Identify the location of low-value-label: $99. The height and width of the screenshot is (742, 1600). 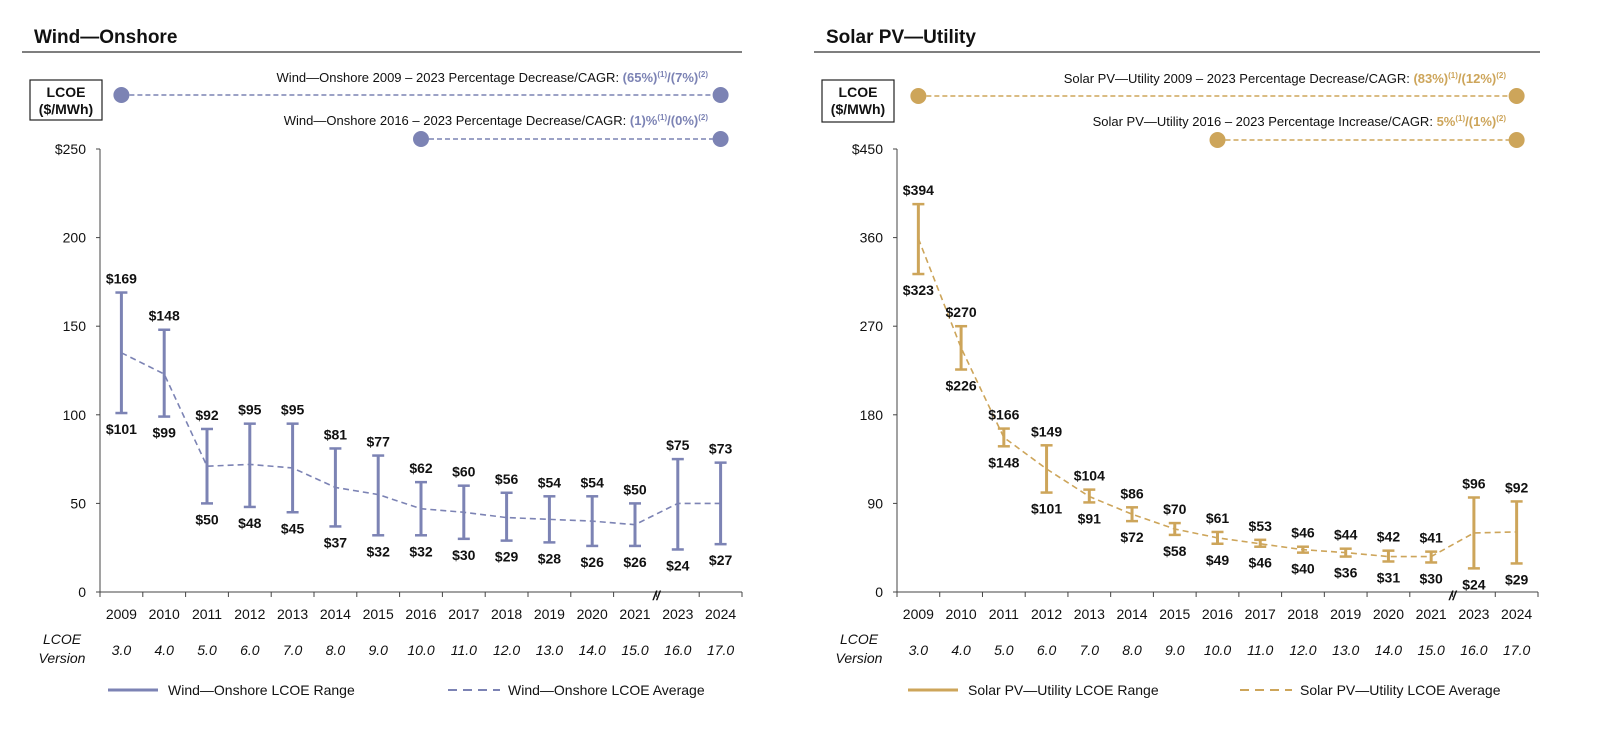
(165, 433).